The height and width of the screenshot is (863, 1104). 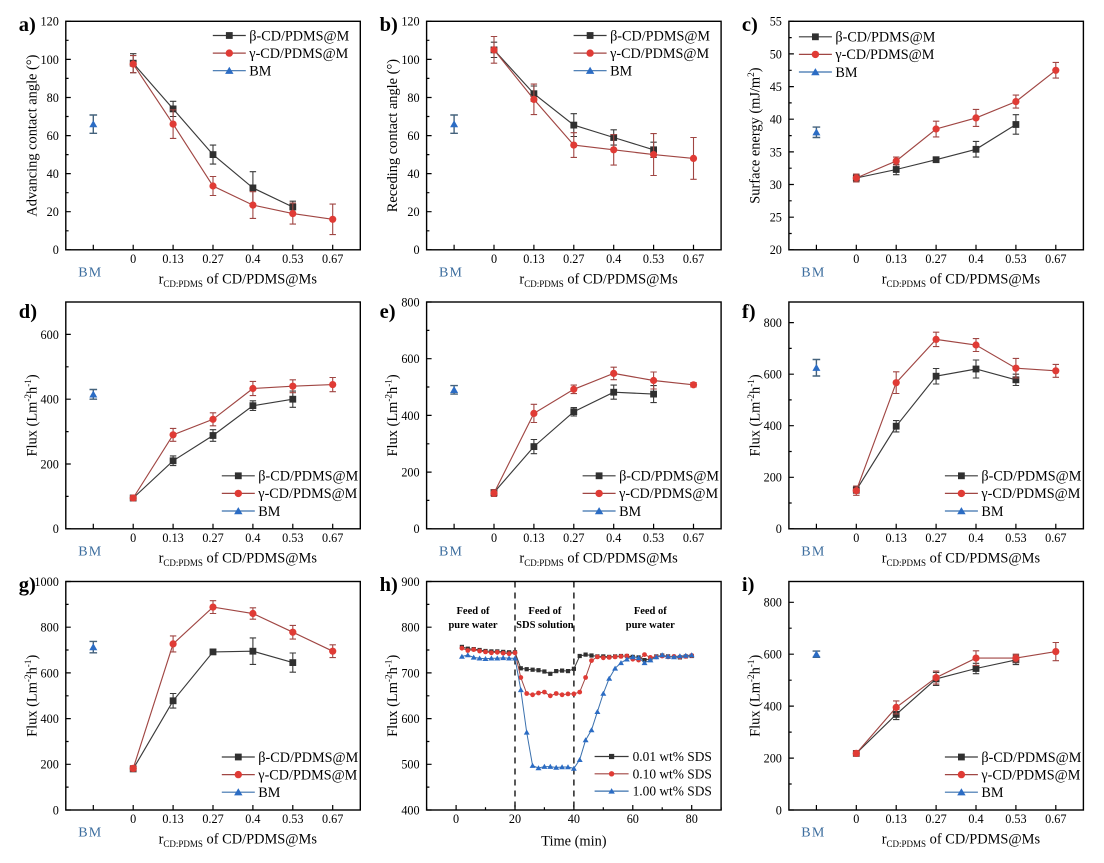 I want to click on svg-text: Advancing contact angle (°), so click(x=32, y=135).